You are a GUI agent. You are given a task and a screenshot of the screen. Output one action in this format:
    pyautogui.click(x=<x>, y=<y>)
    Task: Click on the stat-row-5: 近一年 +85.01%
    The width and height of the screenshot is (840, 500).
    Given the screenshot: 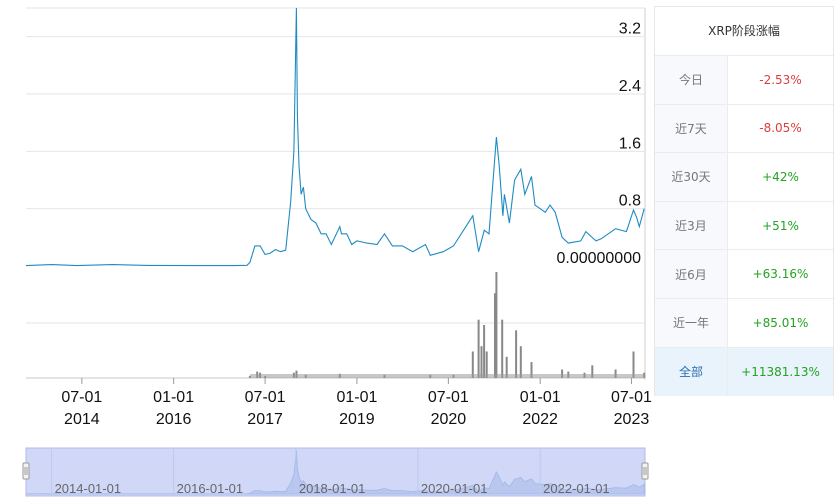 What is the action you would take?
    pyautogui.click(x=744, y=323)
    